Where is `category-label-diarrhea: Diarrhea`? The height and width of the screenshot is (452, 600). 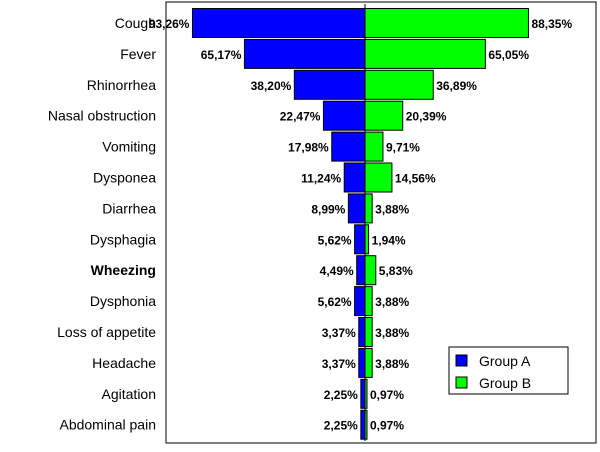
category-label-diarrhea: Diarrhea is located at coordinates (129, 208).